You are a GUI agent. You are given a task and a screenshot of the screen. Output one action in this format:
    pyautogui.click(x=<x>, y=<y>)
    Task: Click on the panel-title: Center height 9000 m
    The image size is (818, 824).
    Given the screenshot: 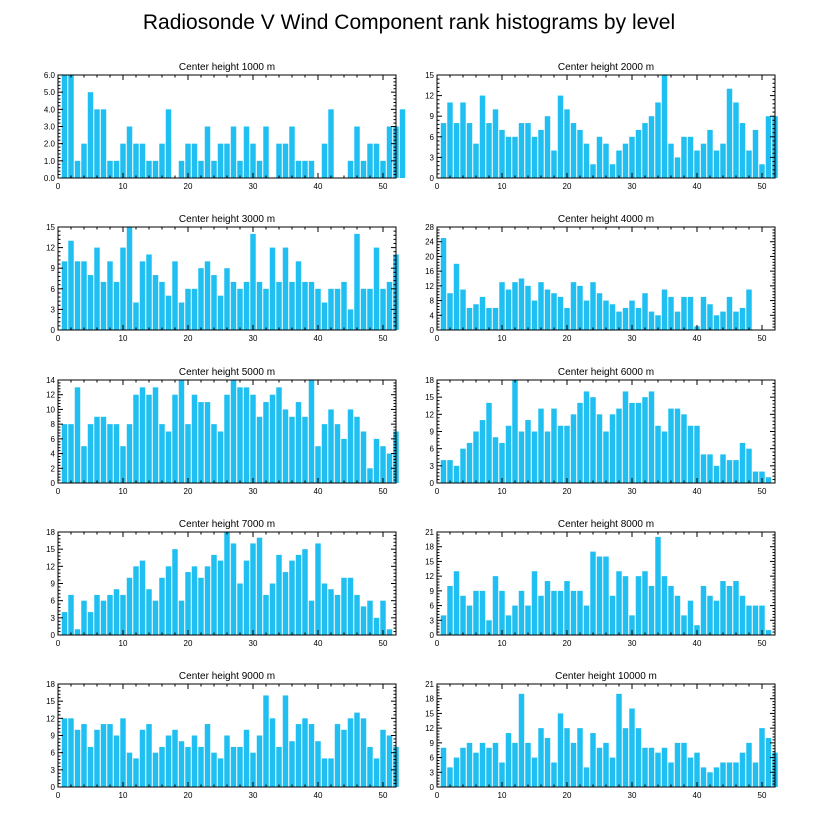 What is the action you would take?
    pyautogui.click(x=227, y=676)
    